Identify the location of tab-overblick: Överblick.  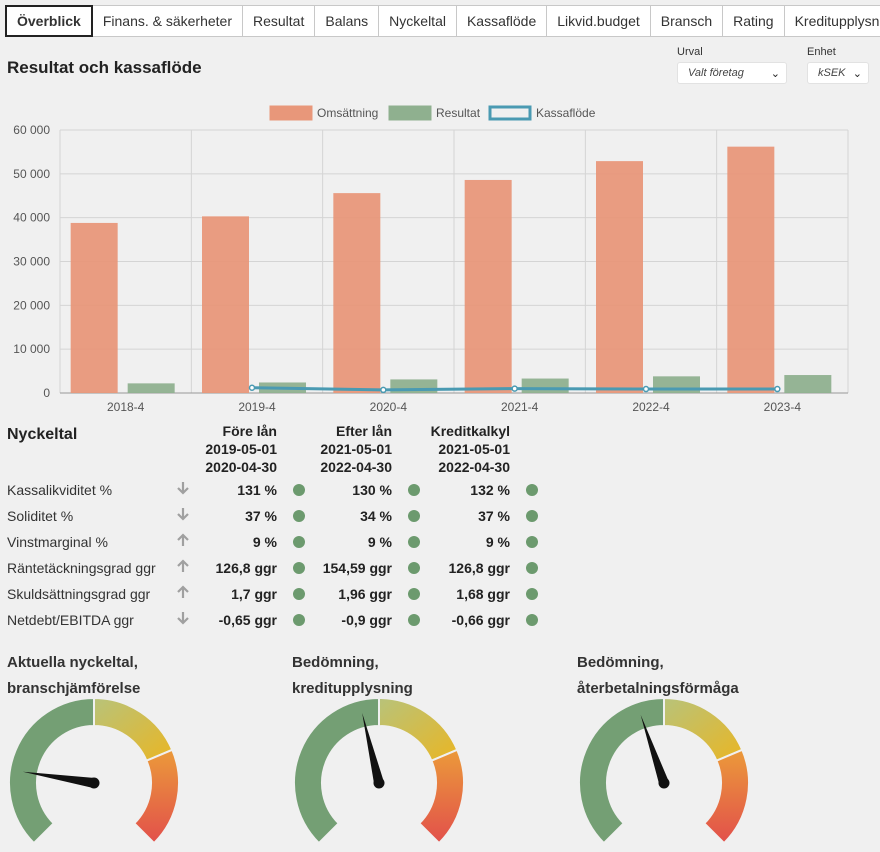
(49, 21).